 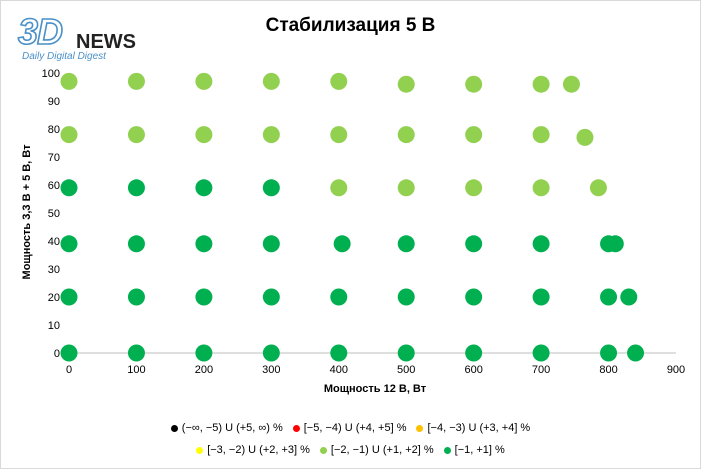 What do you see at coordinates (54, 270) in the screenshot?
I see `y-tick-label: 30` at bounding box center [54, 270].